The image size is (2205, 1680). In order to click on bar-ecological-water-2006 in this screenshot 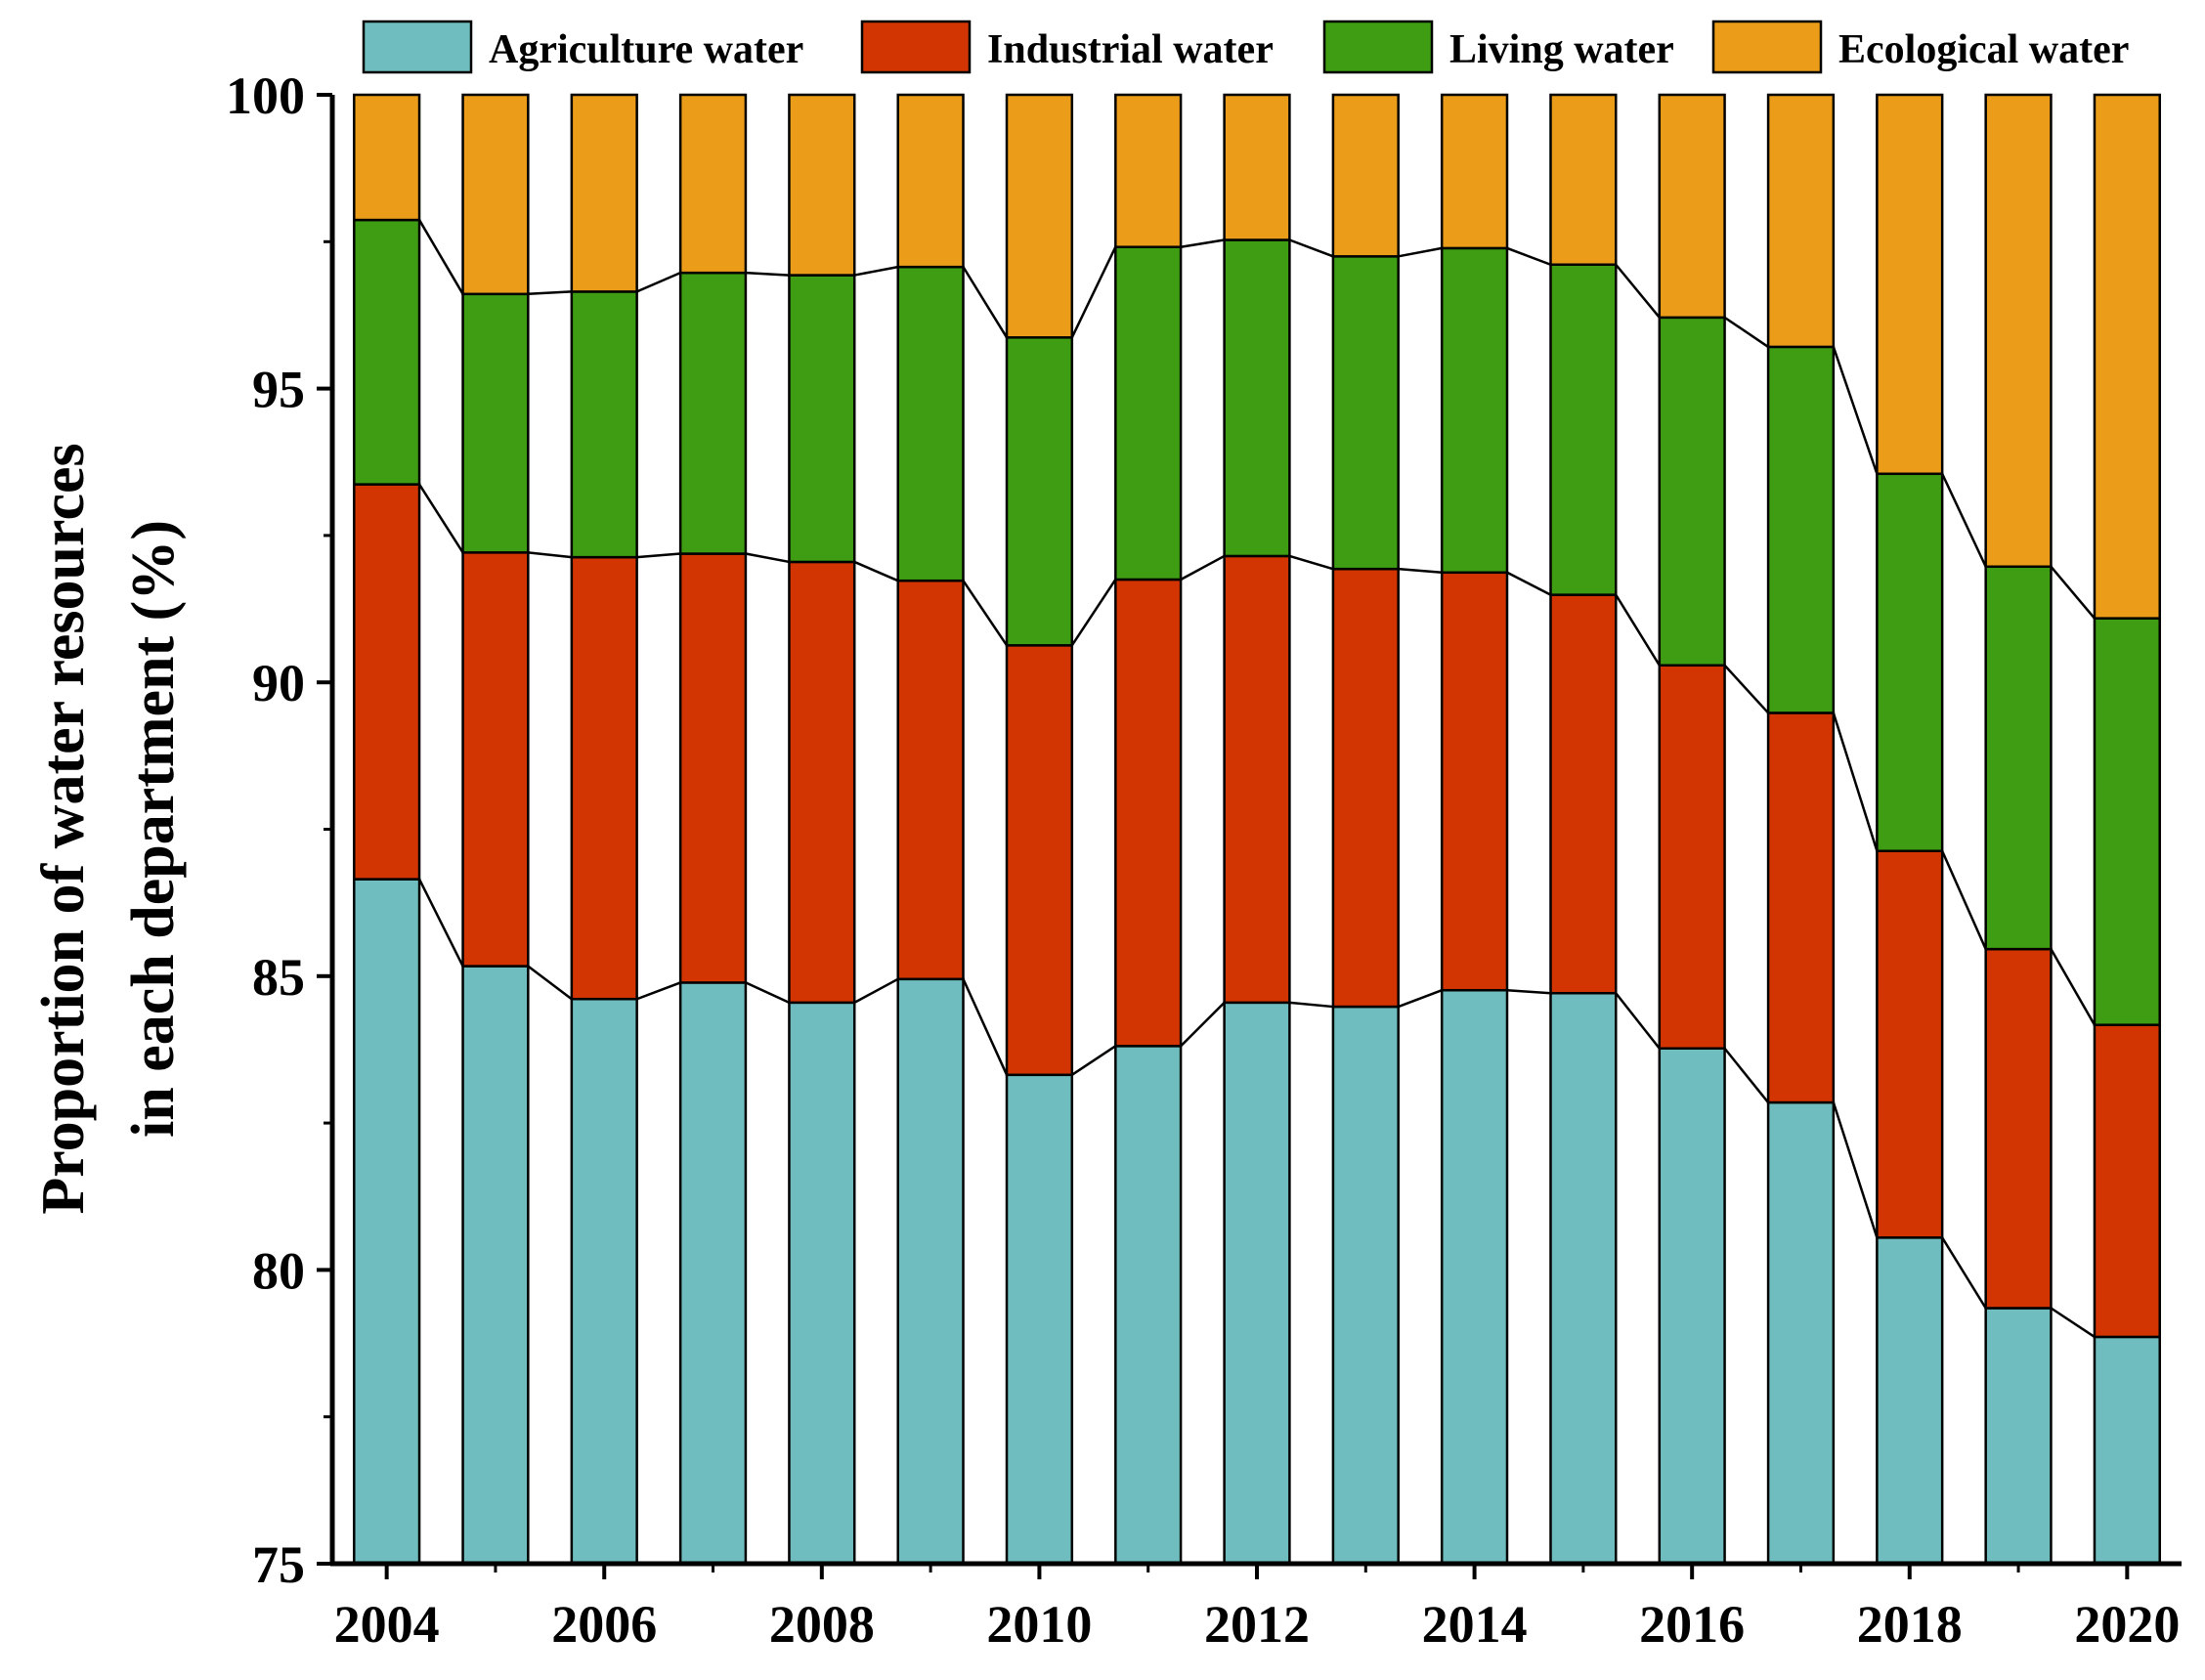, I will do `click(604, 193)`.